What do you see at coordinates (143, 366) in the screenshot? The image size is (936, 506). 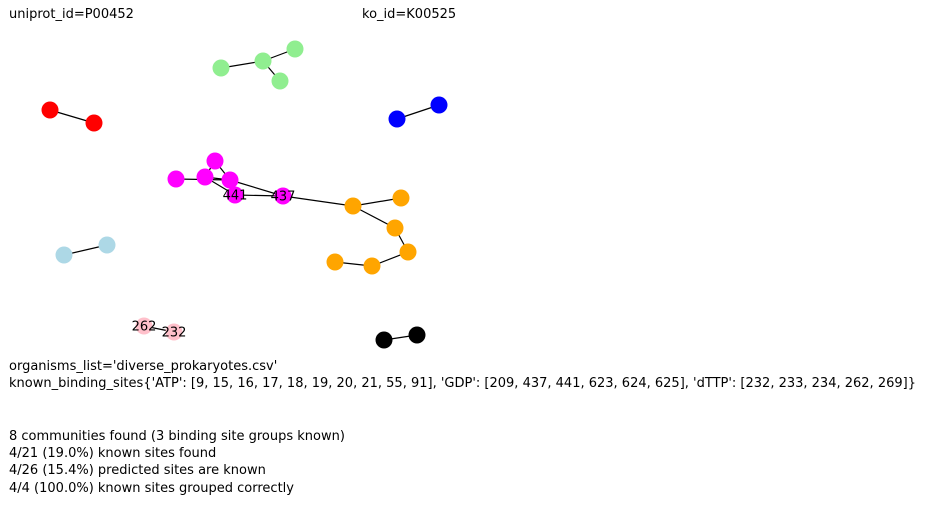 I see `organisms-list-line: organisms_list='diverse_prokaryotes.csv'` at bounding box center [143, 366].